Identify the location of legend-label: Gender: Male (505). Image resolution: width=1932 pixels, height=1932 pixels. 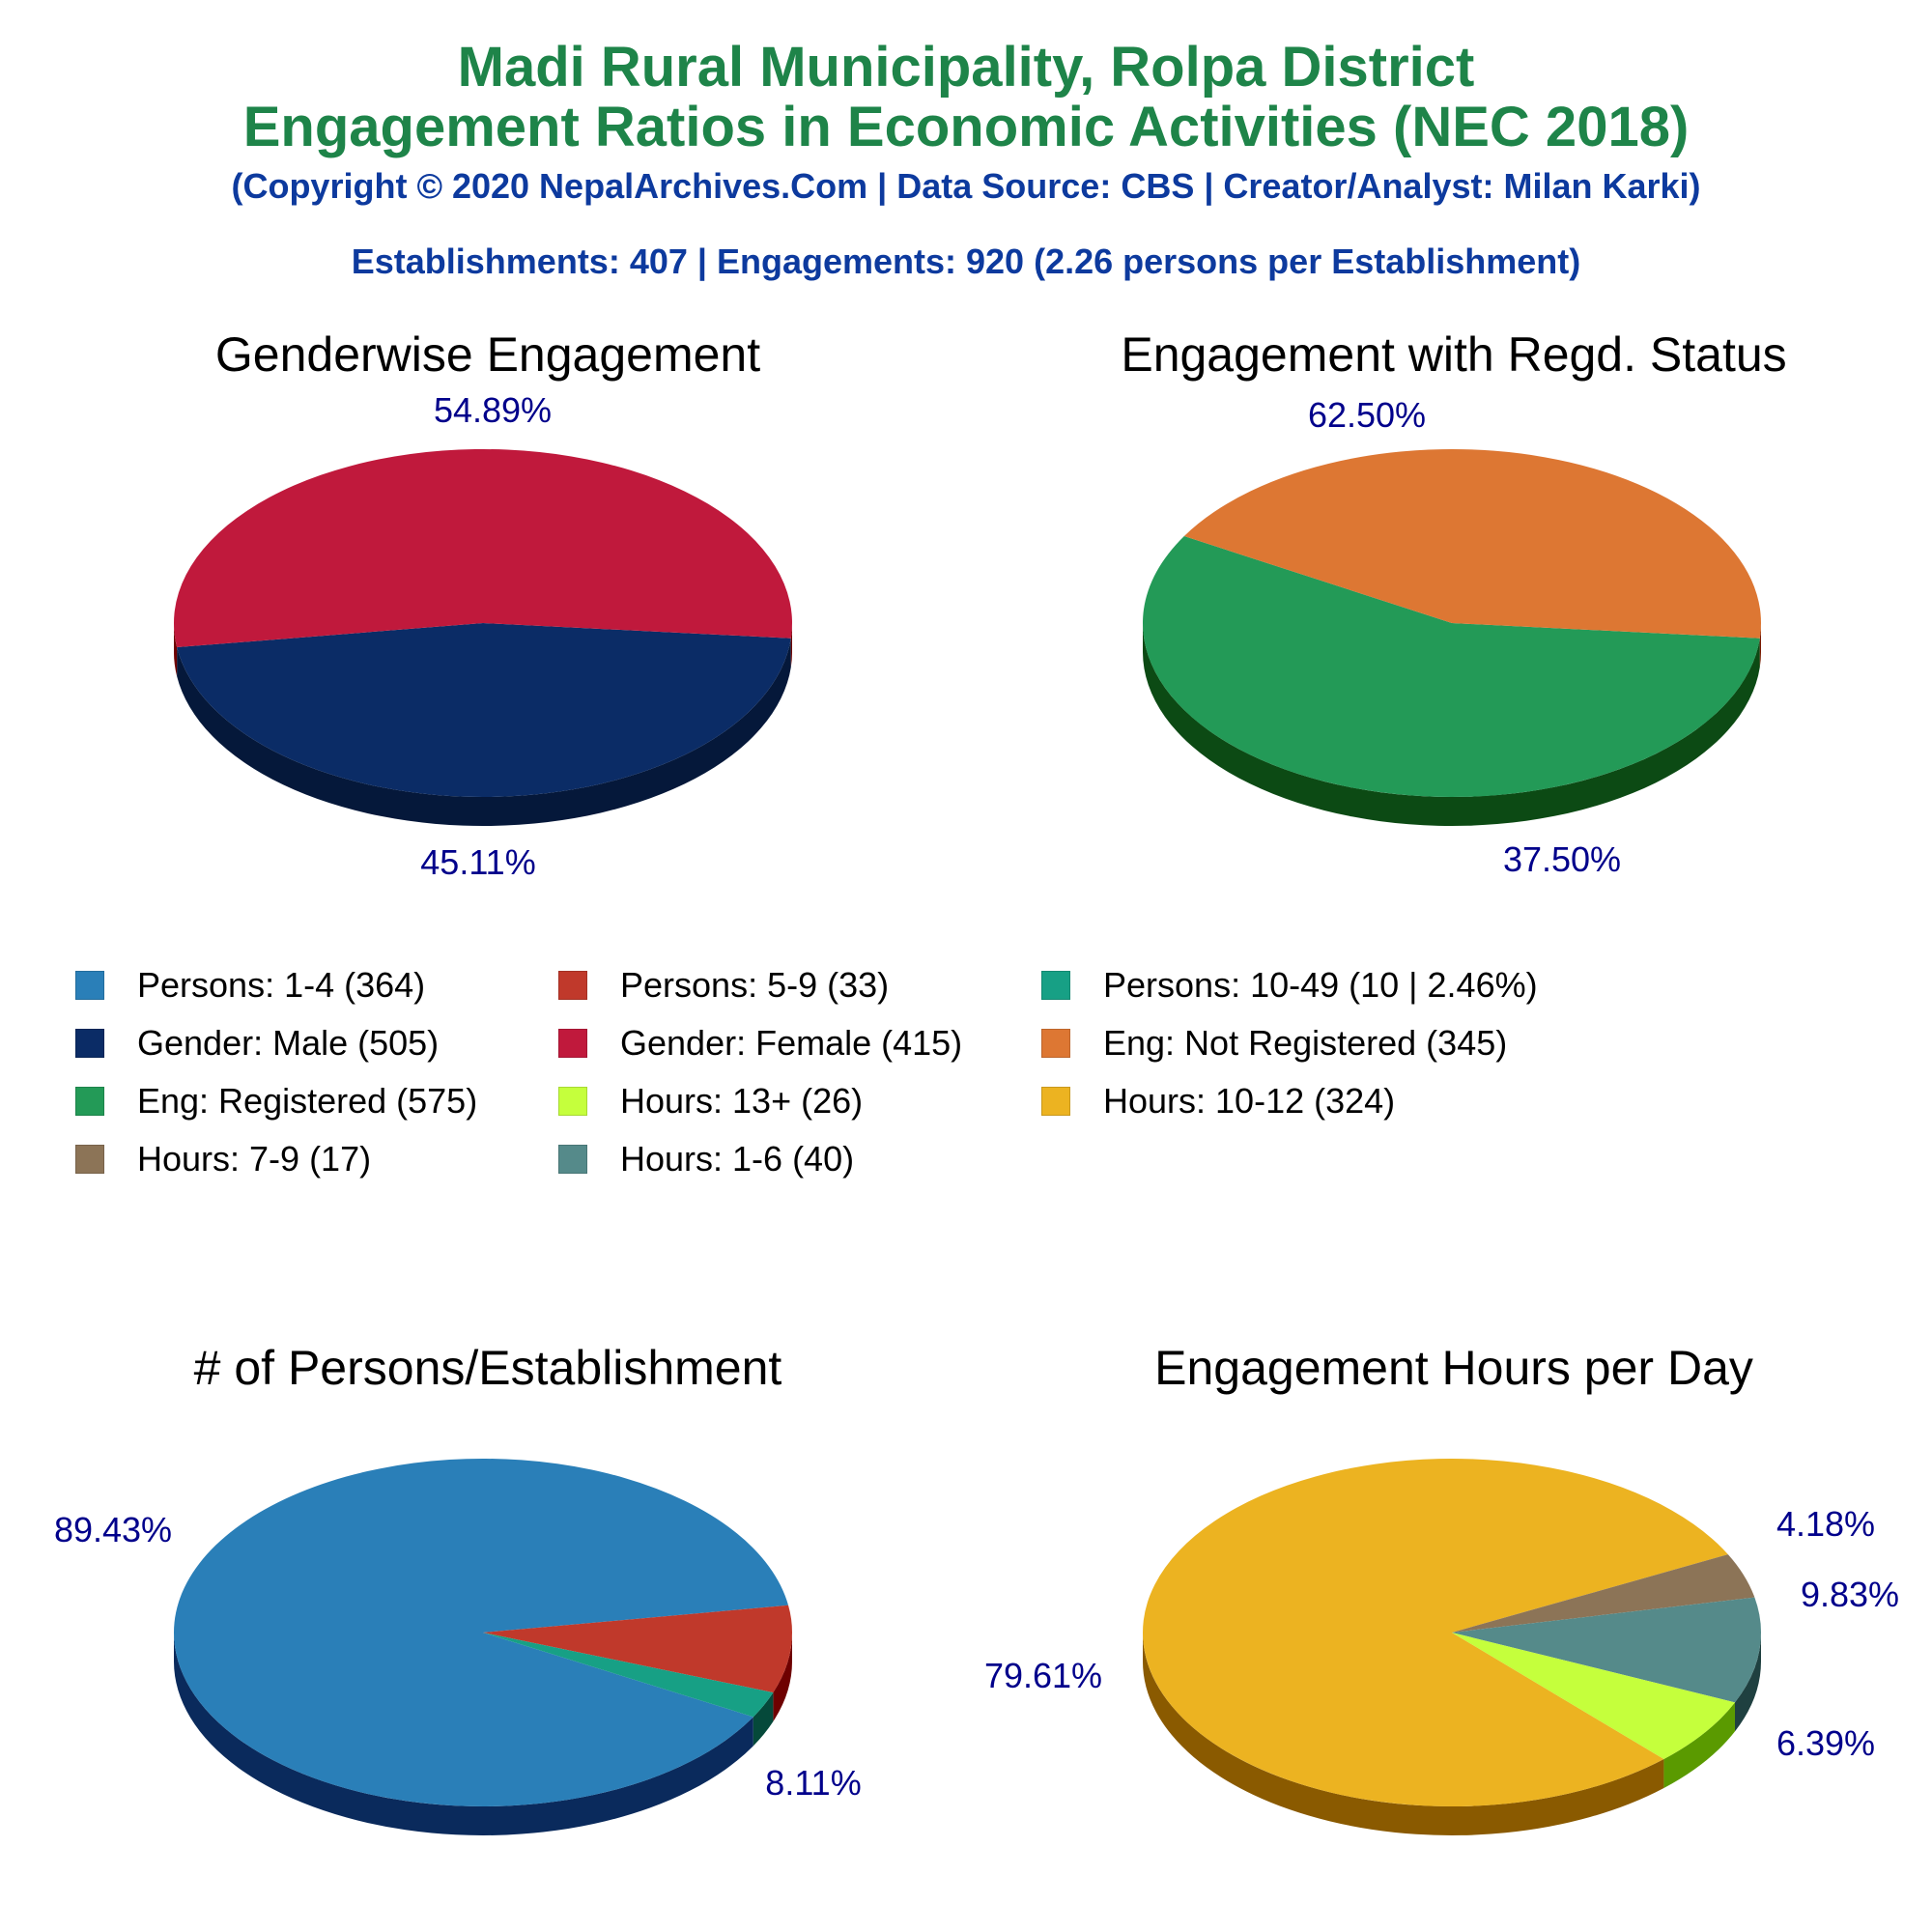
(288, 1043).